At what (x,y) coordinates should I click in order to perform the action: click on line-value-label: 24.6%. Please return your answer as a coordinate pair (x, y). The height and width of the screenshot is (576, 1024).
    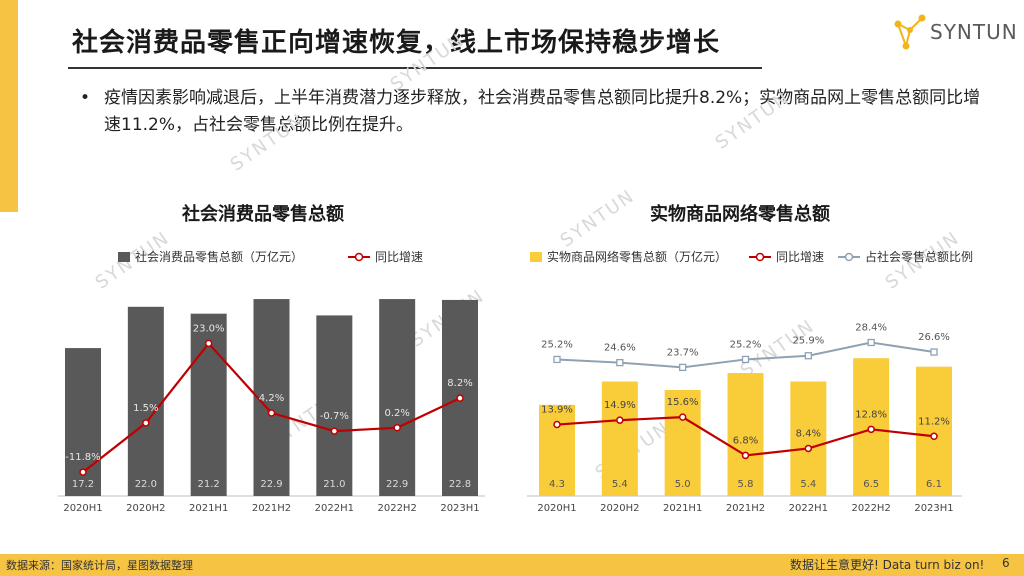
    Looking at the image, I should click on (620, 348).